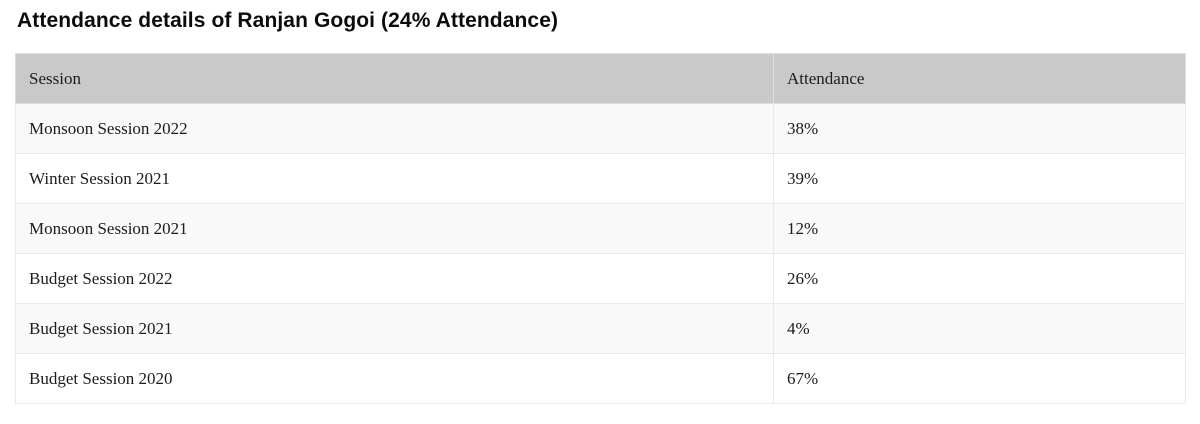  Describe the element at coordinates (394, 278) in the screenshot. I see `session-cell: Budget Session 2022` at that location.